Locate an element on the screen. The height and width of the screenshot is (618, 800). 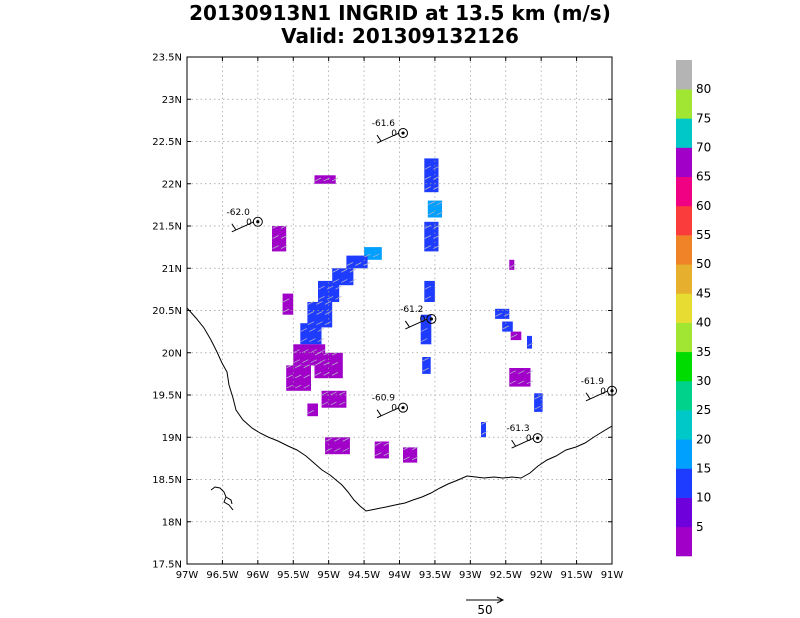
station-value-4: -61.3 is located at coordinates (517, 429).